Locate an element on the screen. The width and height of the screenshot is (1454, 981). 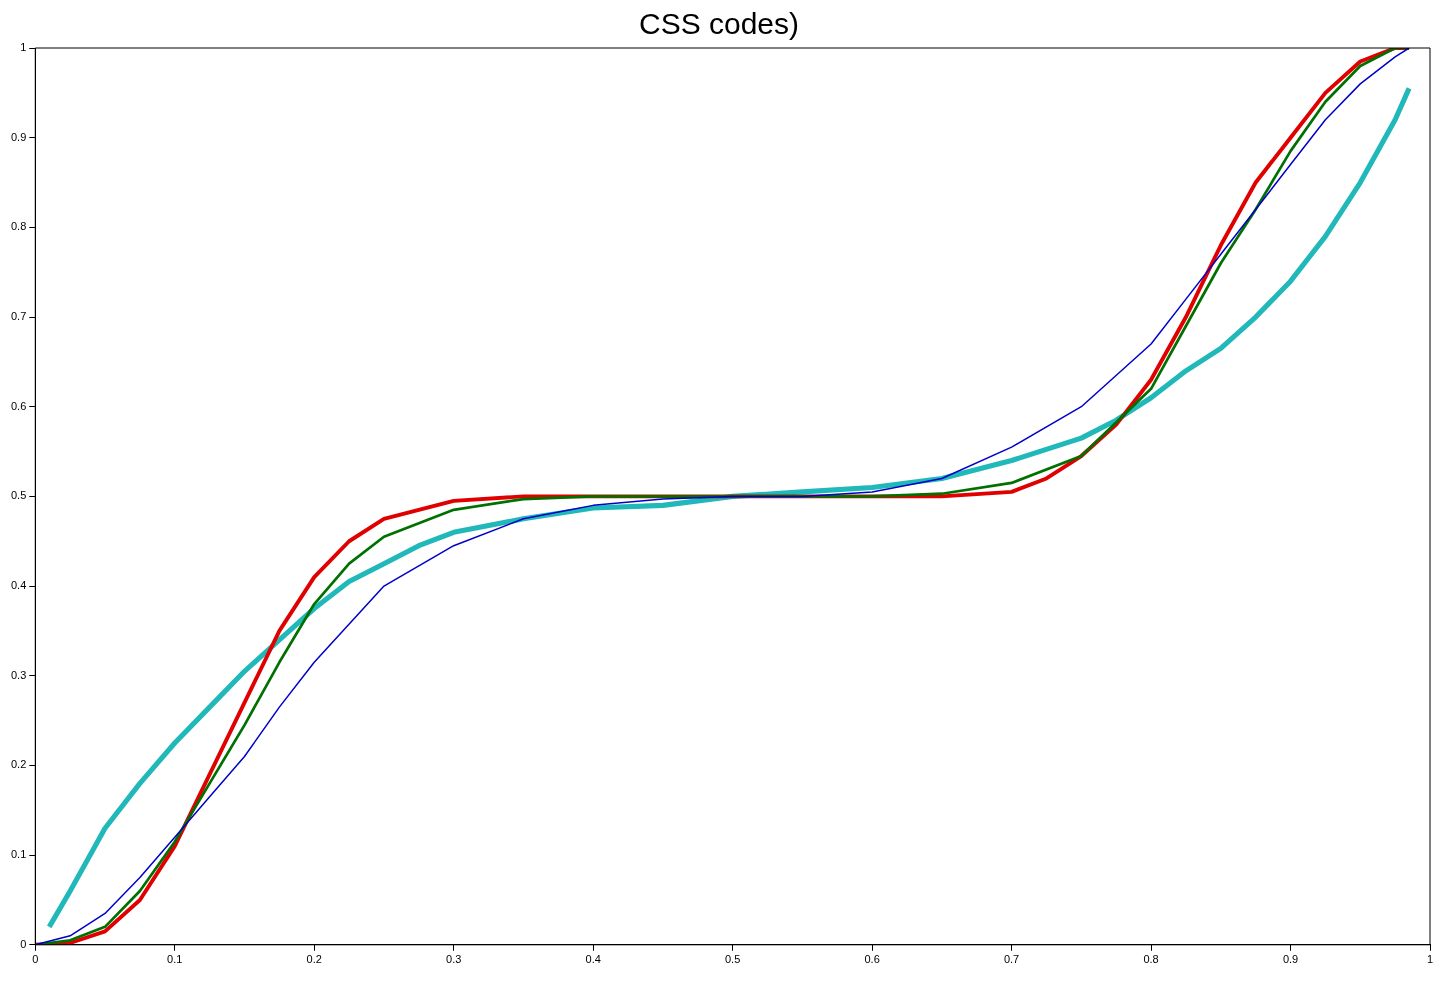
x-tick-label: 0.1 is located at coordinates (175, 959).